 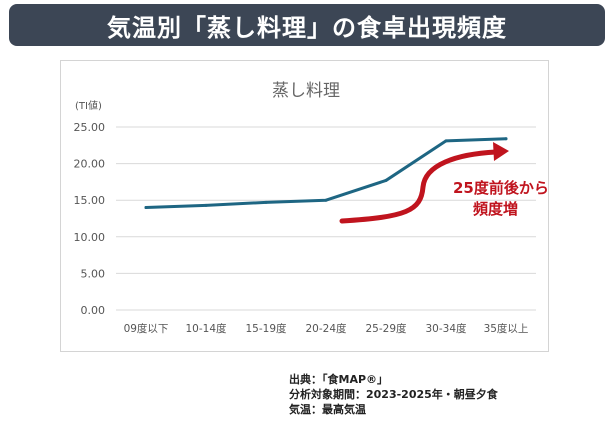 What do you see at coordinates (506, 328) in the screenshot?
I see `x-tick-label: 35度以上` at bounding box center [506, 328].